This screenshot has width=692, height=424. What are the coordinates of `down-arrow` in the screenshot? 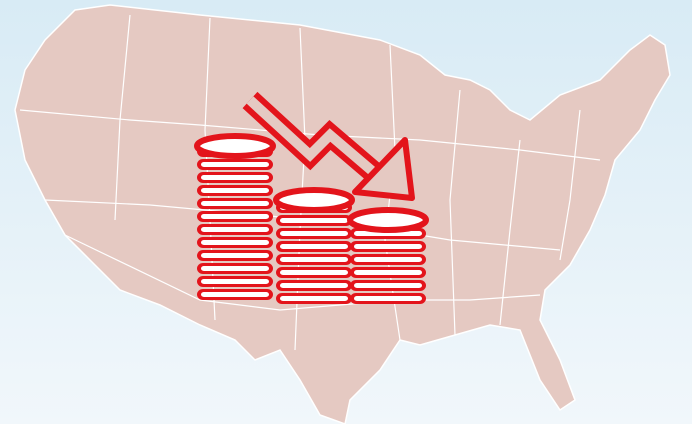 It's located at (328, 146).